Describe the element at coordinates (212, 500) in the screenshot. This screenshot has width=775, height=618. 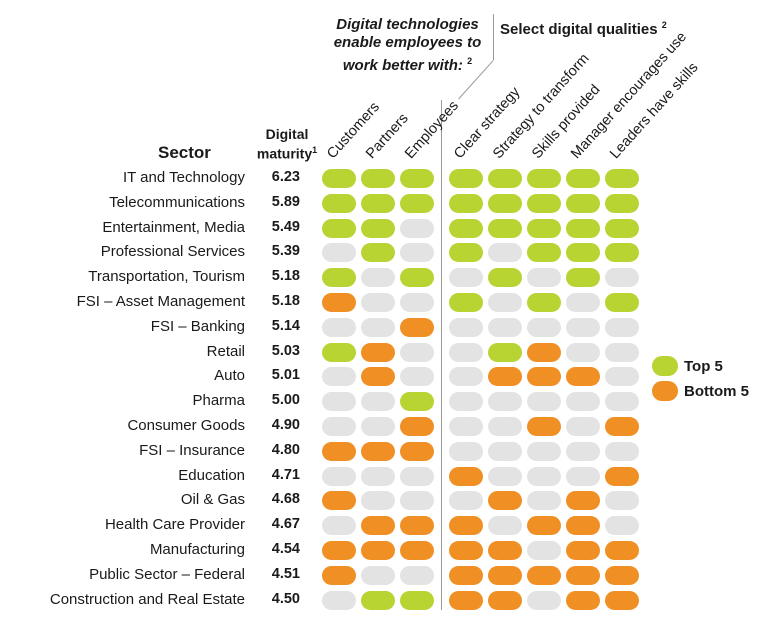
I see `sector-name: Oil & Gas` at that location.